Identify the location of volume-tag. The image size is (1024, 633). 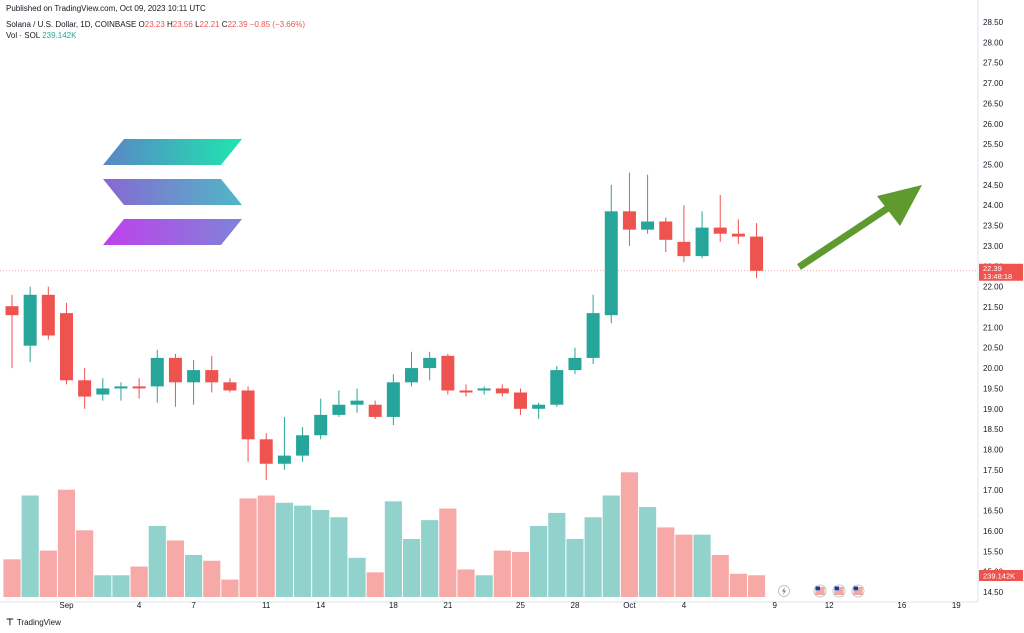
(1001, 575).